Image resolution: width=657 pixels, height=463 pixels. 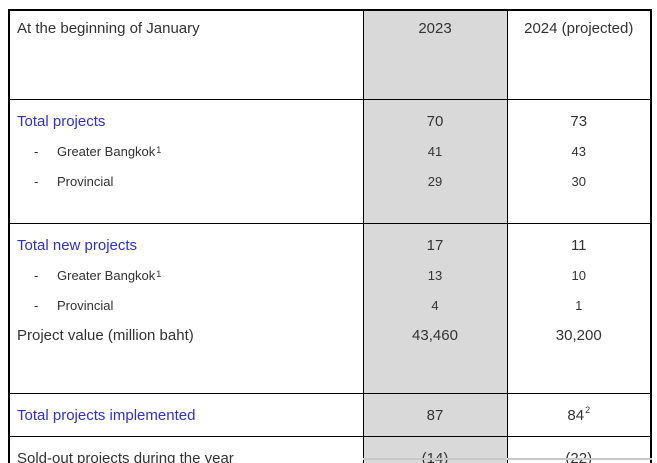 What do you see at coordinates (579, 54) in the screenshot?
I see `header-col-2024: 2024 (projected)` at bounding box center [579, 54].